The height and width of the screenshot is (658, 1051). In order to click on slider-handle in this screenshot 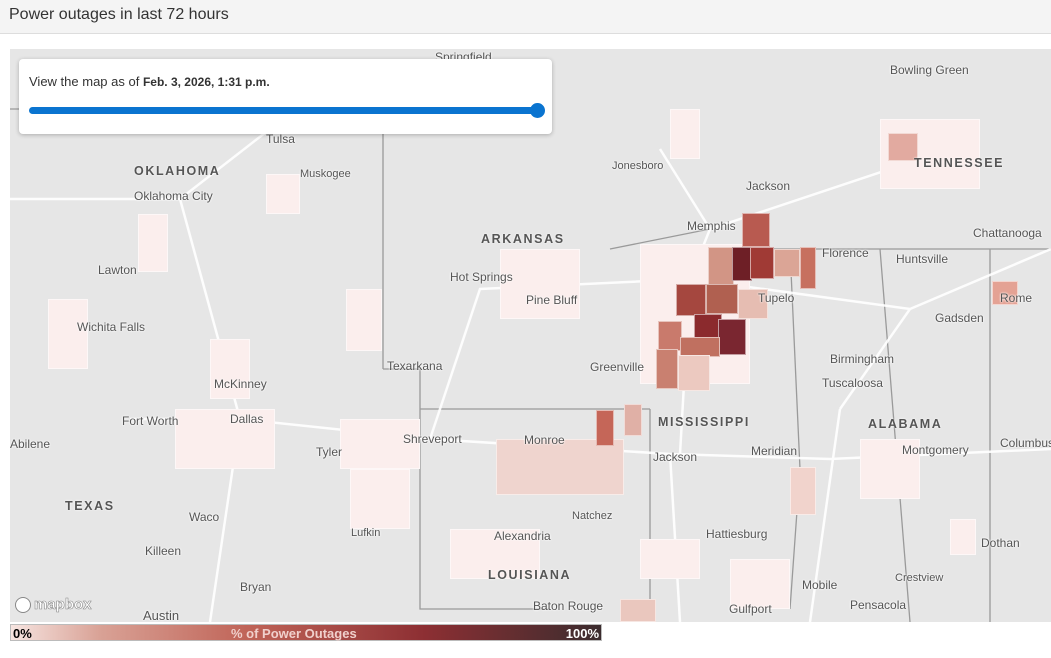, I will do `click(537, 110)`.